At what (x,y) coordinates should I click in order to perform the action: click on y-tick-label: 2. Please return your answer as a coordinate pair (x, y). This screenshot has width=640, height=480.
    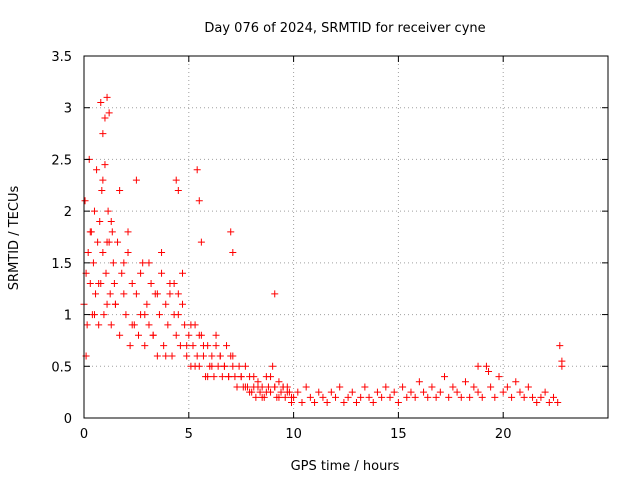
    Looking at the image, I should click on (68, 212).